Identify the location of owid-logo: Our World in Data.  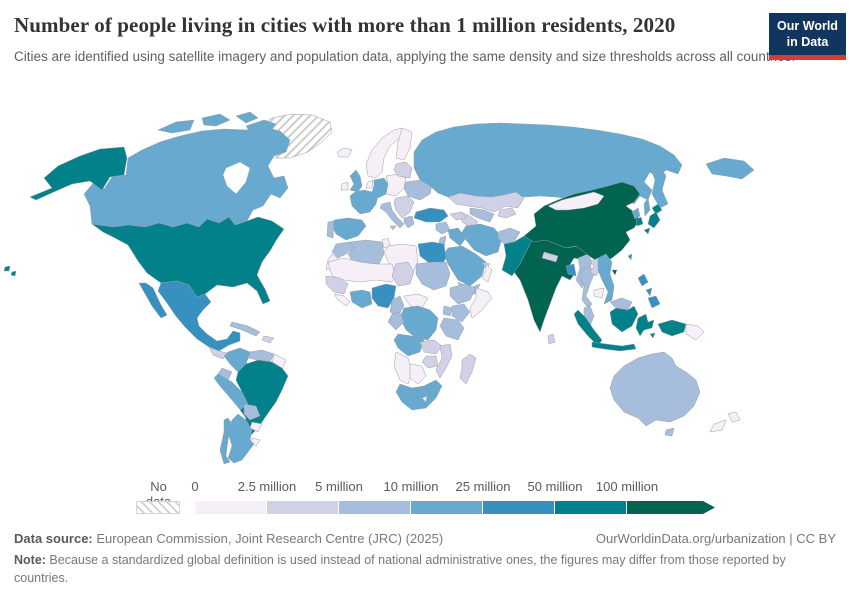
(807, 37).